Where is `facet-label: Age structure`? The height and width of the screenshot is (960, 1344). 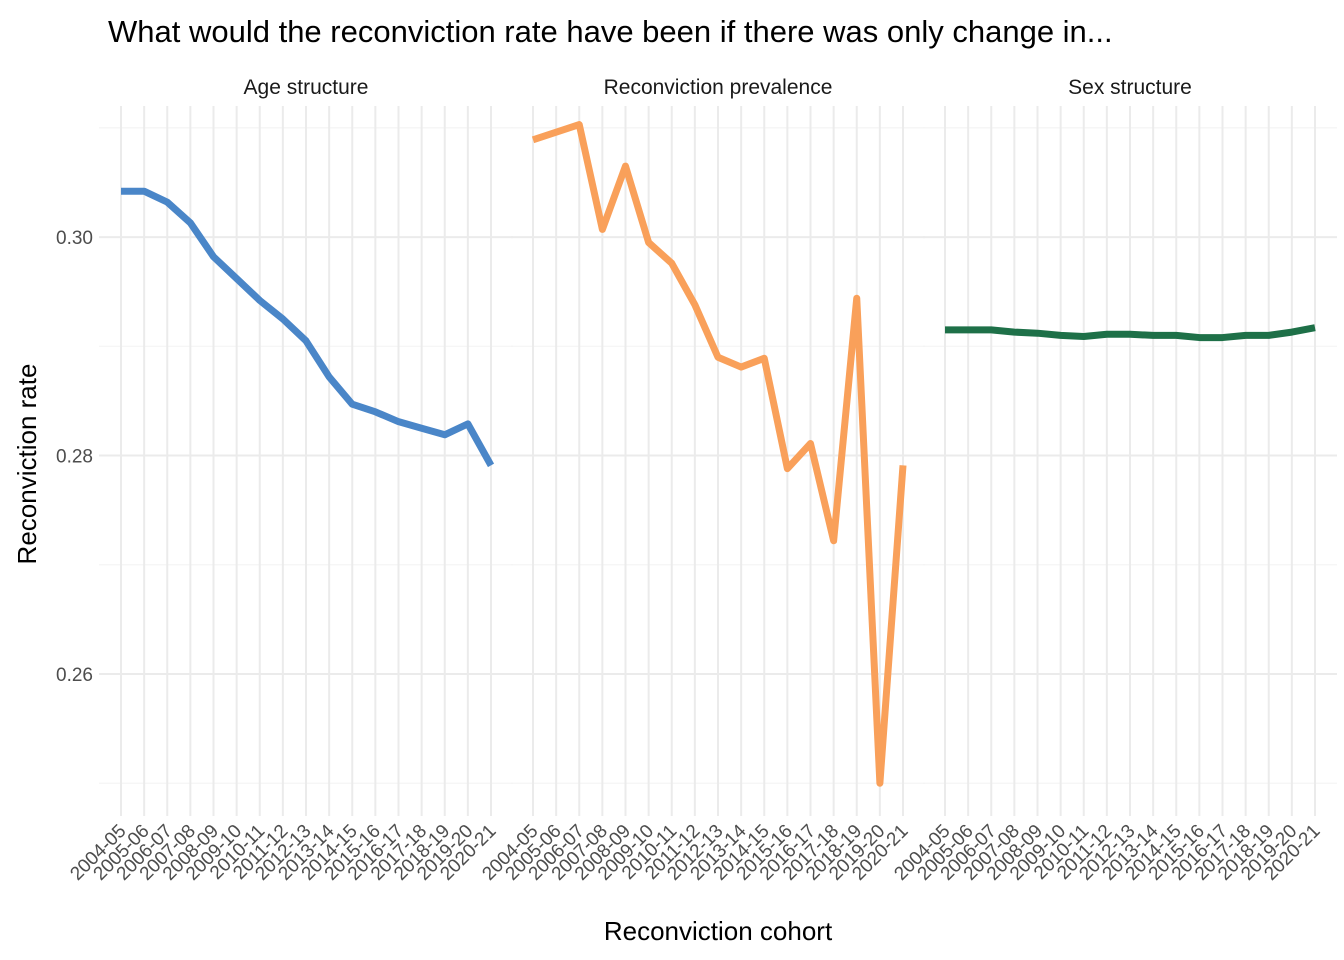 facet-label: Age structure is located at coordinates (306, 87).